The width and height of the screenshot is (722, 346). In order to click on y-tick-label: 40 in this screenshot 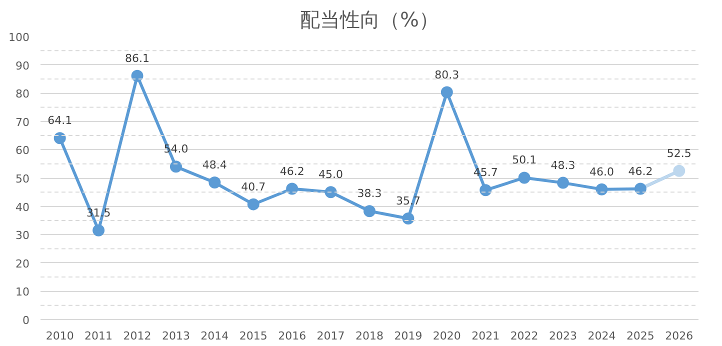, I will do `click(23, 207)`.